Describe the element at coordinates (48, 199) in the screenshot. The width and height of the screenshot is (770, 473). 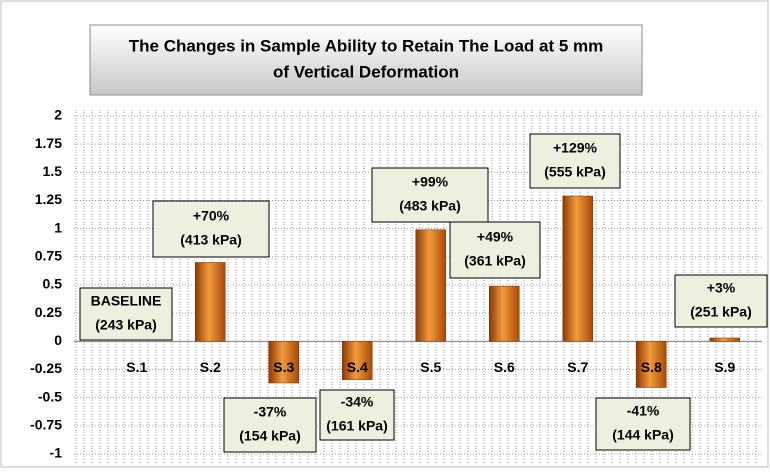
I see `y-tick-label: 1.25` at that location.